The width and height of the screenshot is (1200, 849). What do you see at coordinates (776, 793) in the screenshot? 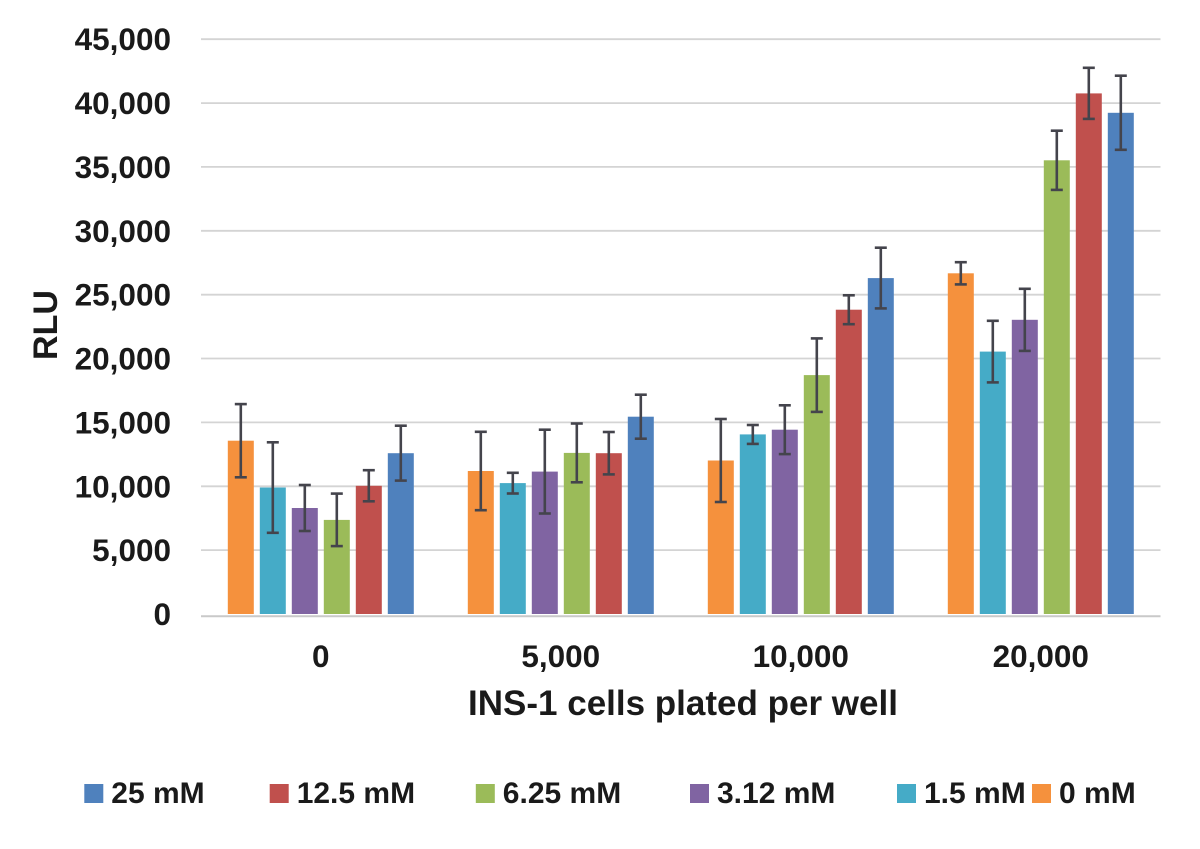
I see `svg-text: 3.12 mM` at bounding box center [776, 793].